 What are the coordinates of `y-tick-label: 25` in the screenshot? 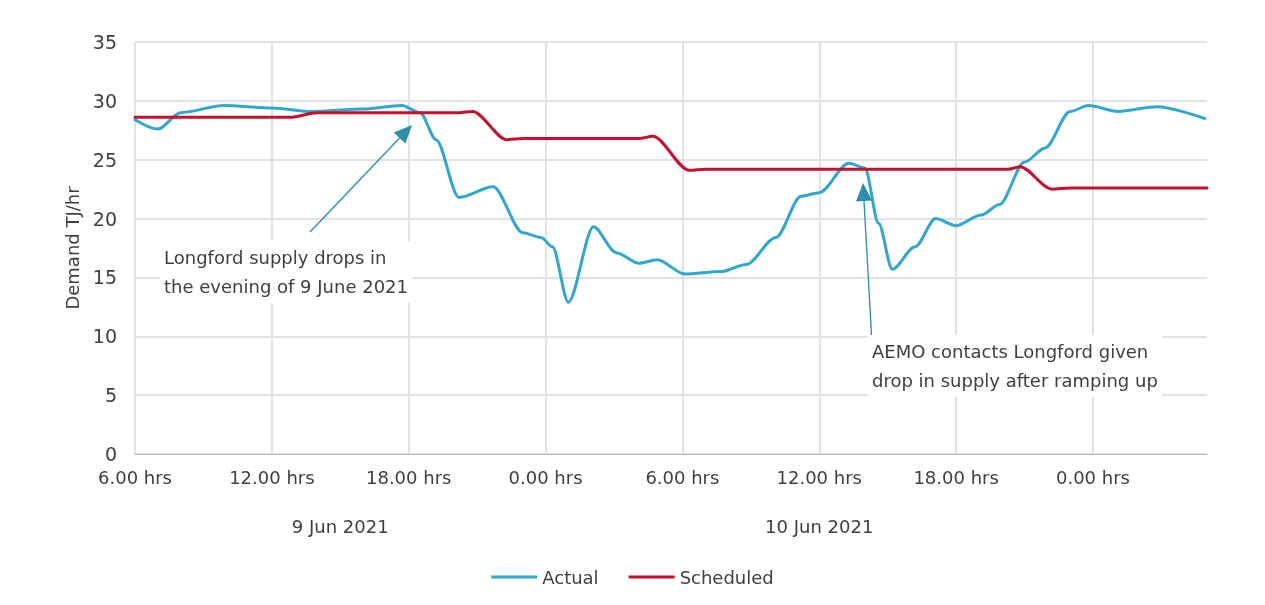 It's located at (104, 159).